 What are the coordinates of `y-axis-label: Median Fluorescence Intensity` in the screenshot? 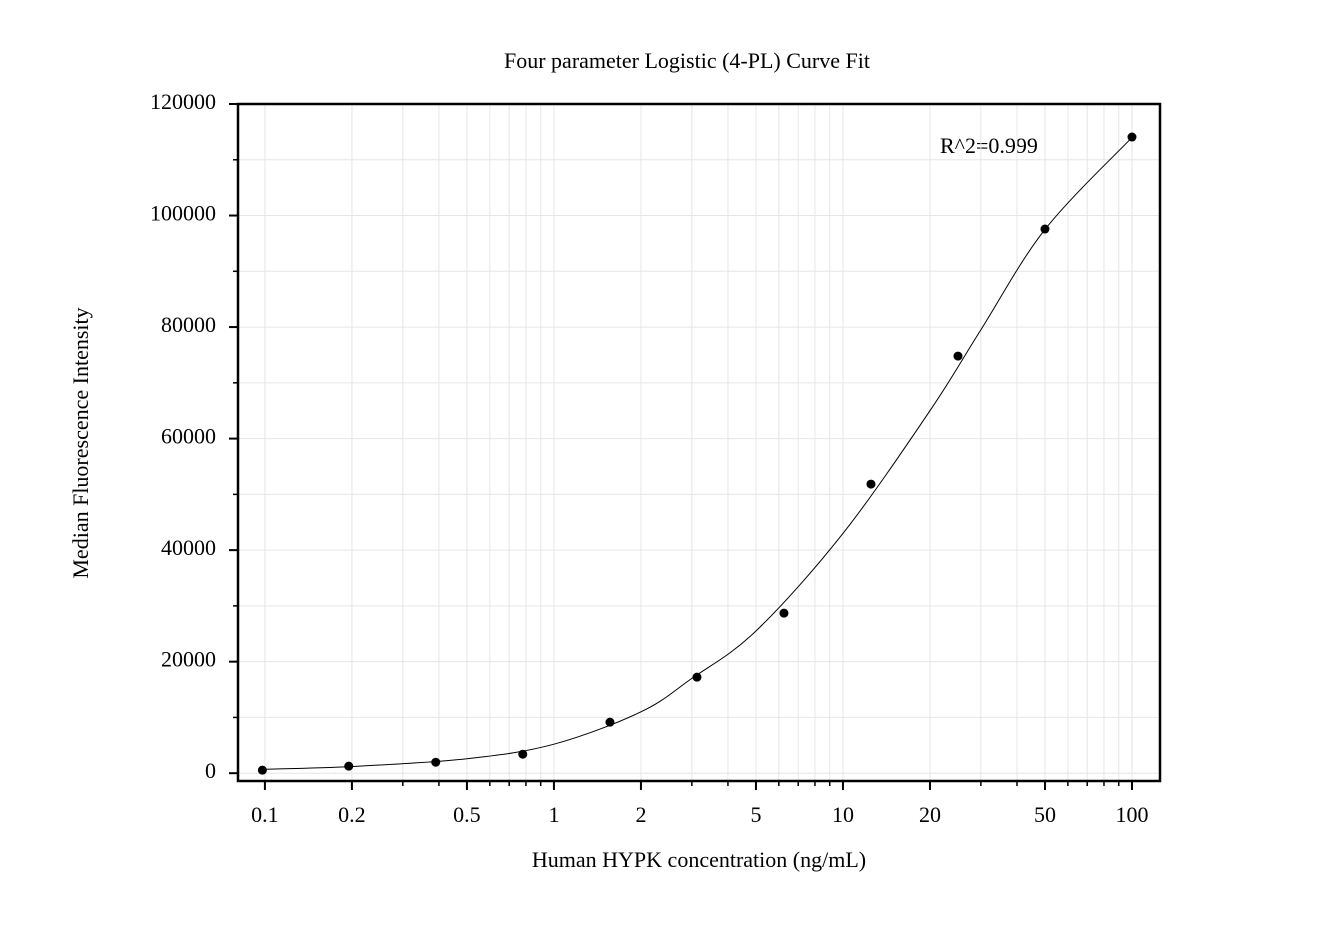 It's located at (80, 442).